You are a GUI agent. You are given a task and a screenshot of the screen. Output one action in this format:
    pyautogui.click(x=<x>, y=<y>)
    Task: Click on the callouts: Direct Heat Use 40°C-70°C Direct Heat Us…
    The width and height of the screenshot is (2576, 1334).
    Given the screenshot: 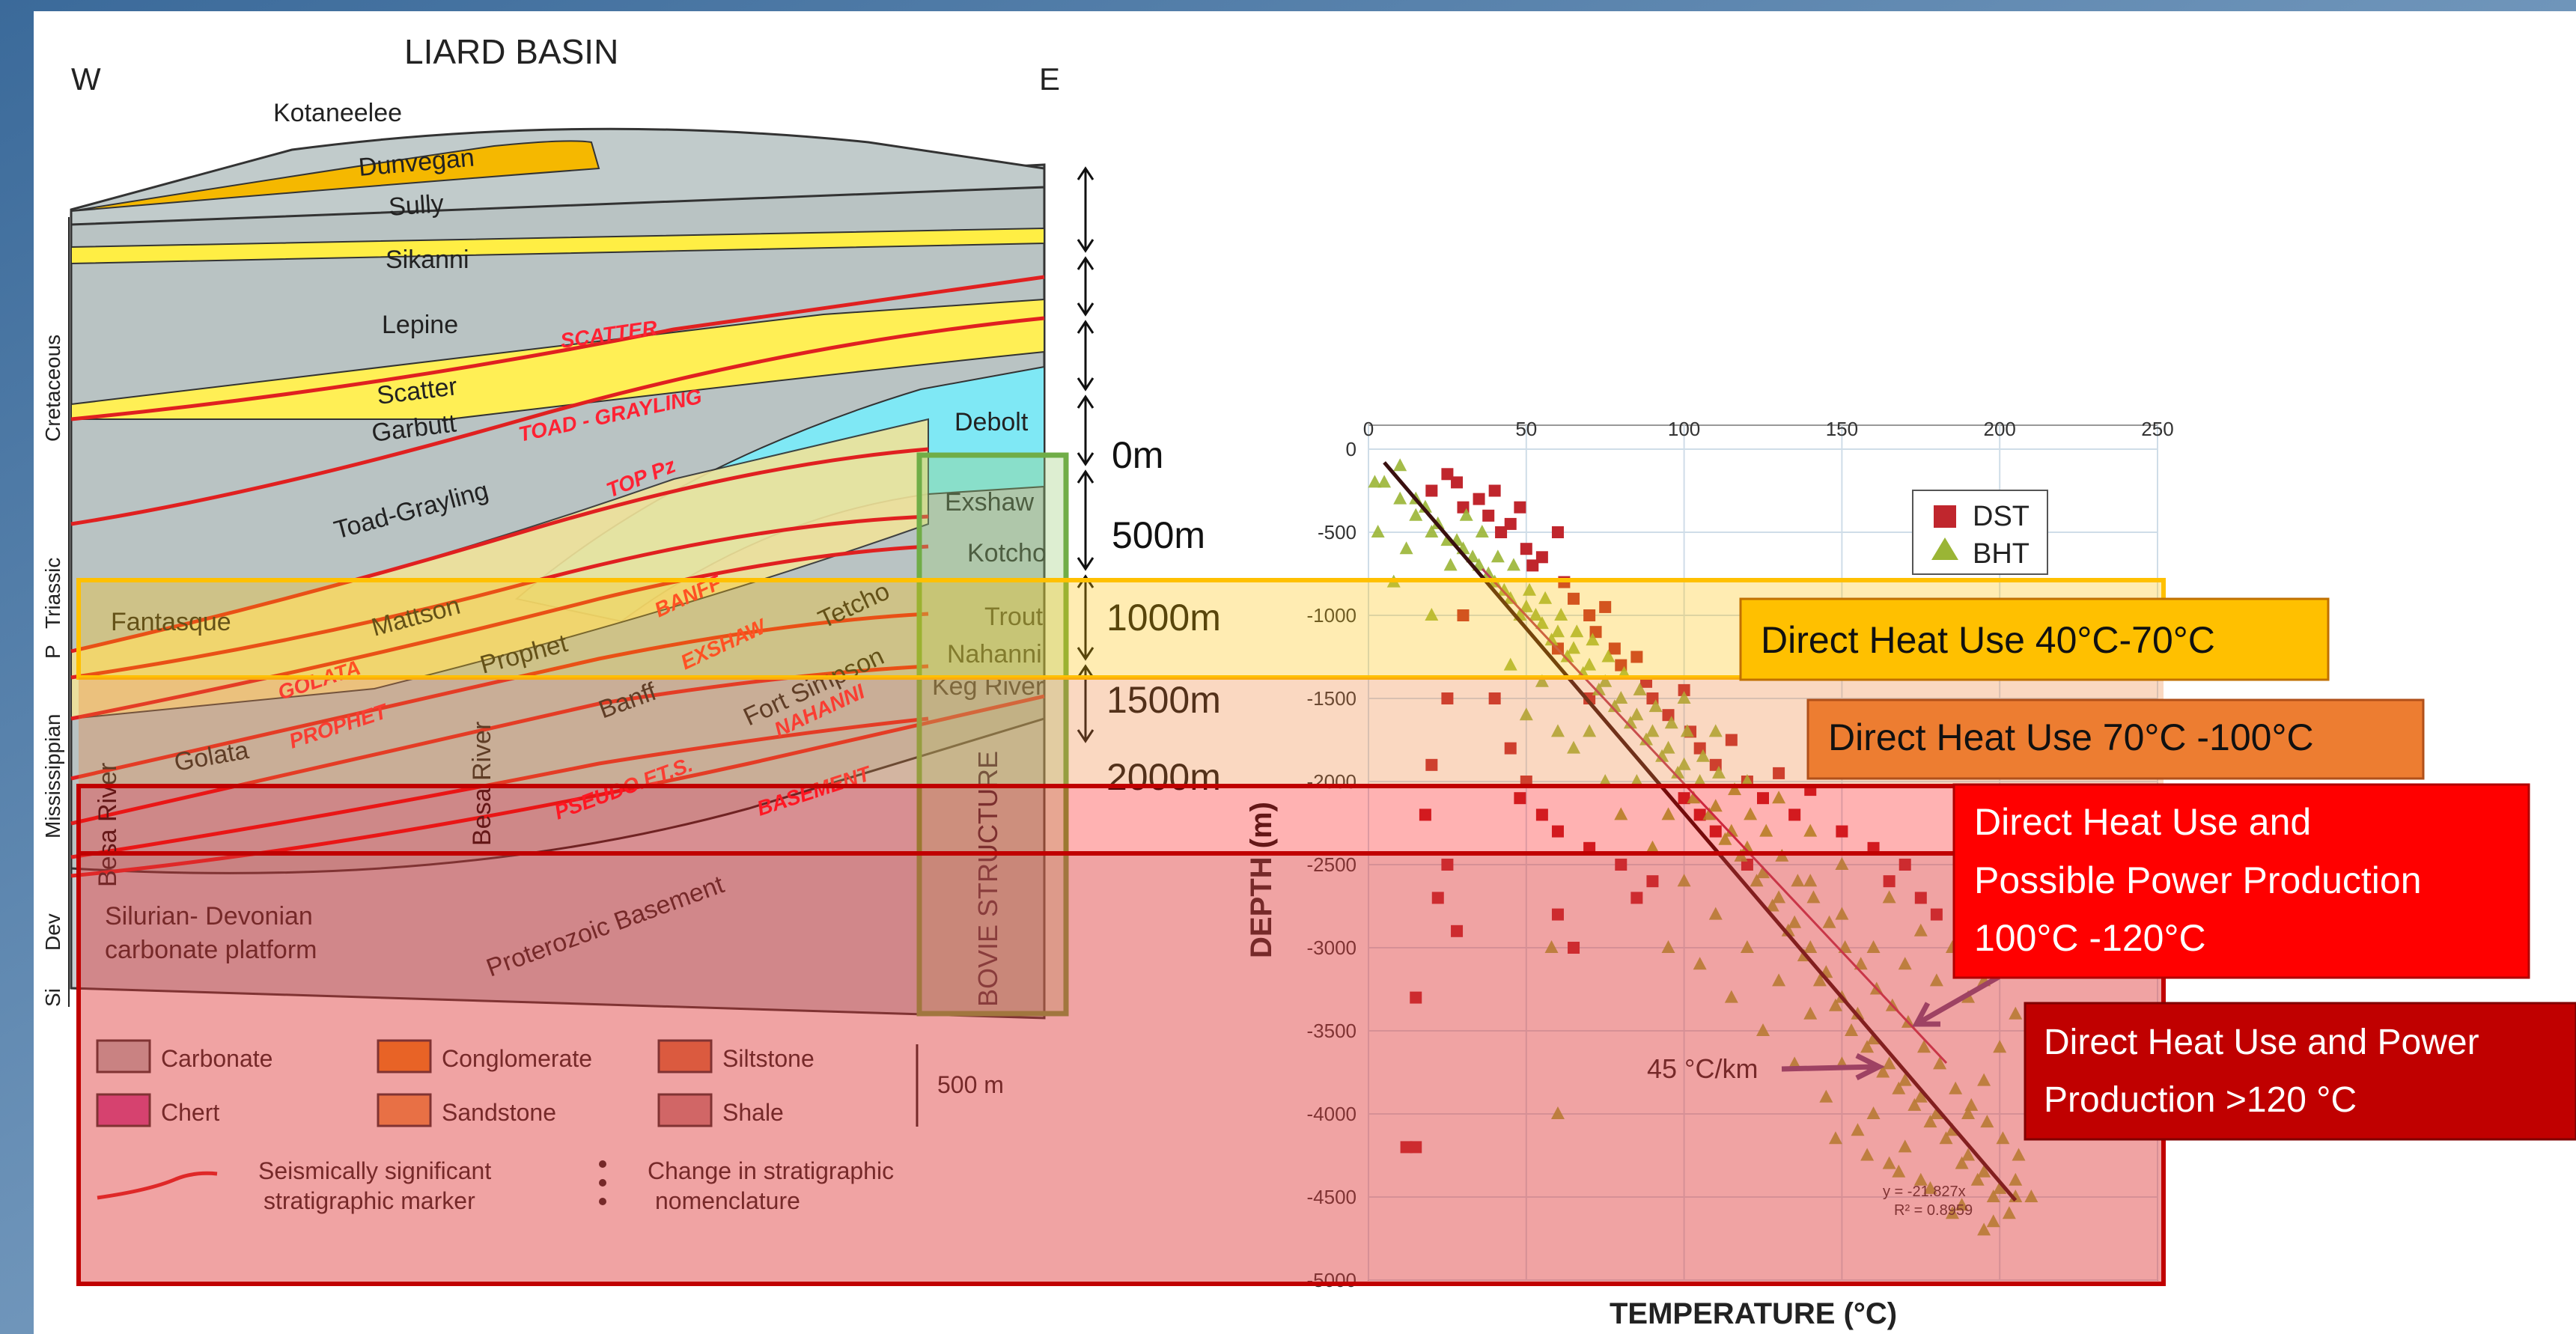 What is the action you would take?
    pyautogui.click(x=2157, y=869)
    